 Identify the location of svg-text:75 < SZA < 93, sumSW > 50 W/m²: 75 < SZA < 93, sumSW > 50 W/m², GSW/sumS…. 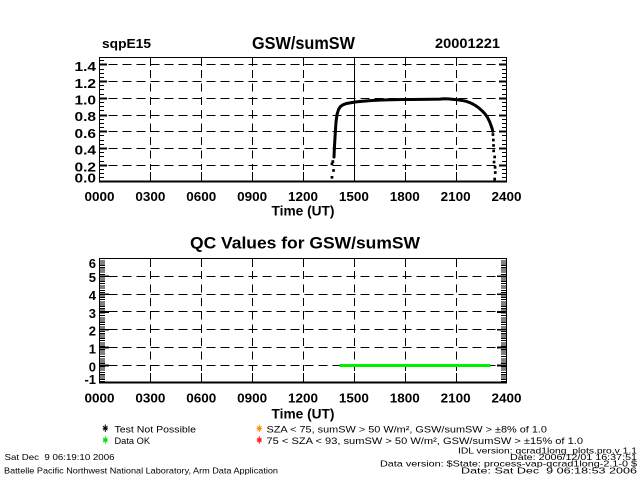
(425, 441).